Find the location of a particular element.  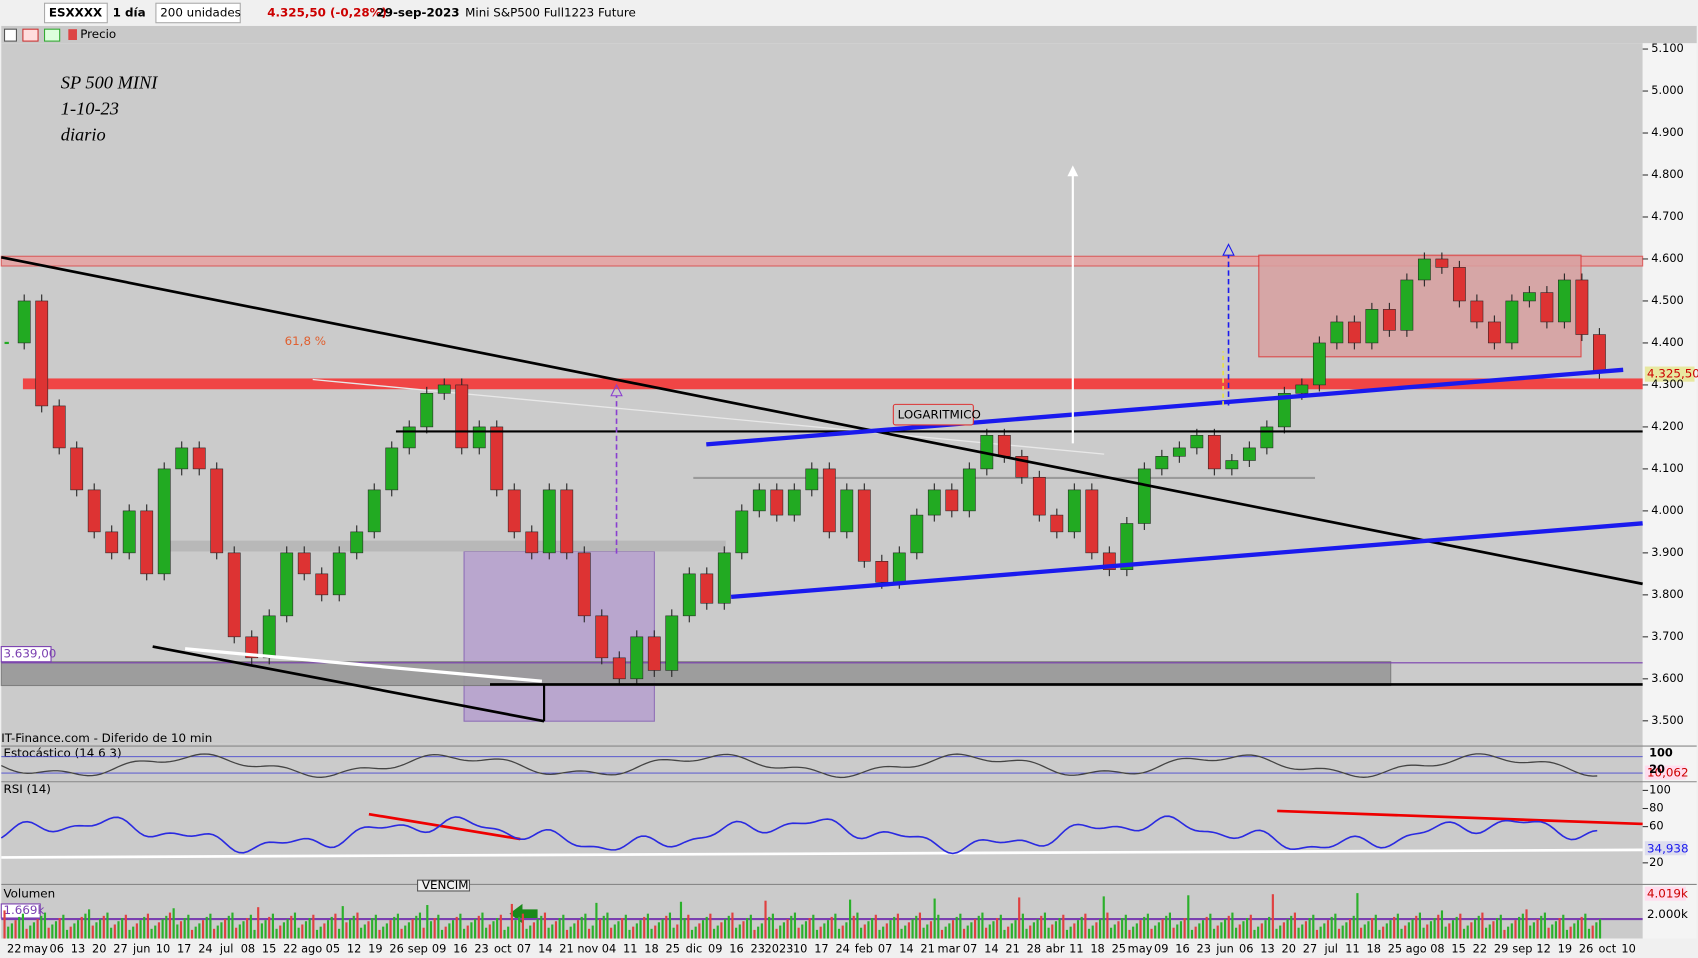

x-tick-label: jun is located at coordinates (1224, 948).